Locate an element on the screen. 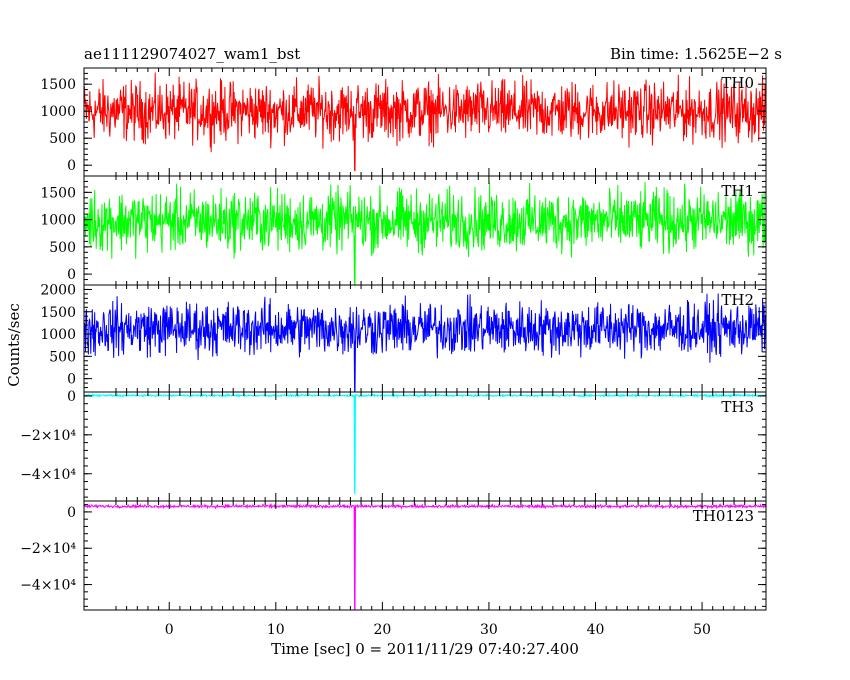 This screenshot has width=850, height=680. chart-title-right: Bin time: 1.5625E−2 s is located at coordinates (695, 54).